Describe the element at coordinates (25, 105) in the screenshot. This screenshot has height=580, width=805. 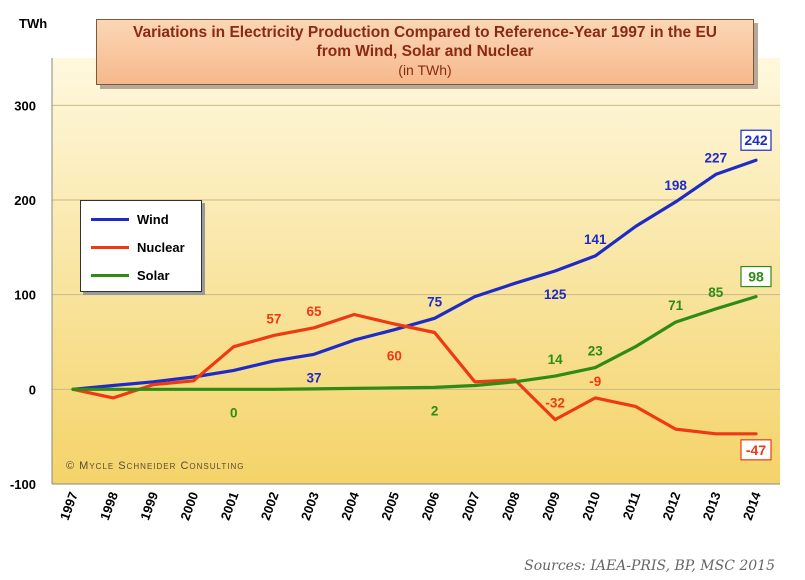
I see `y-tick-label: 300` at that location.